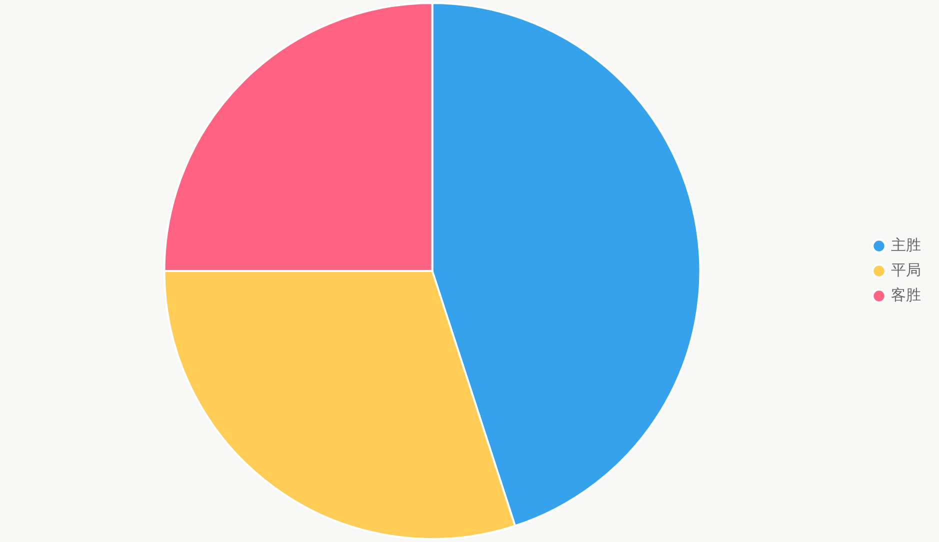  I want to click on legend-label: 平局, so click(906, 269).